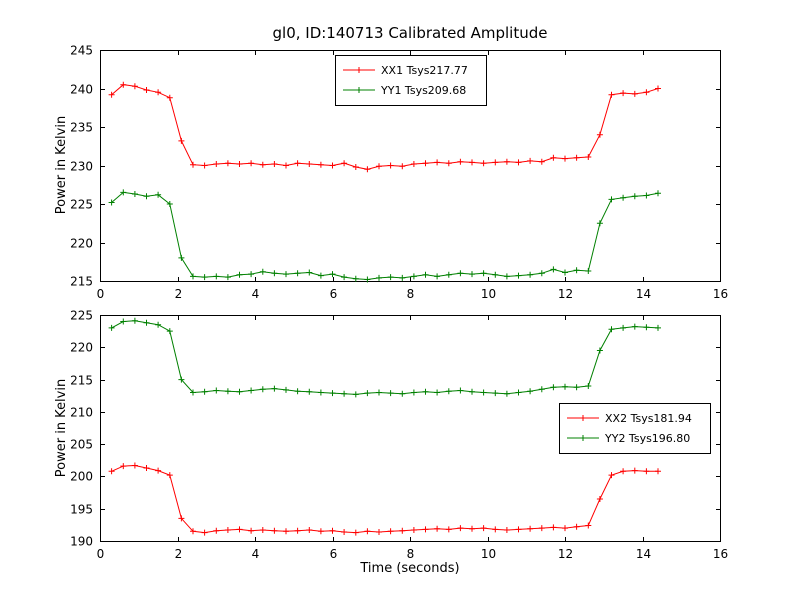  What do you see at coordinates (81, 542) in the screenshot?
I see `y-tick-label: 190` at bounding box center [81, 542].